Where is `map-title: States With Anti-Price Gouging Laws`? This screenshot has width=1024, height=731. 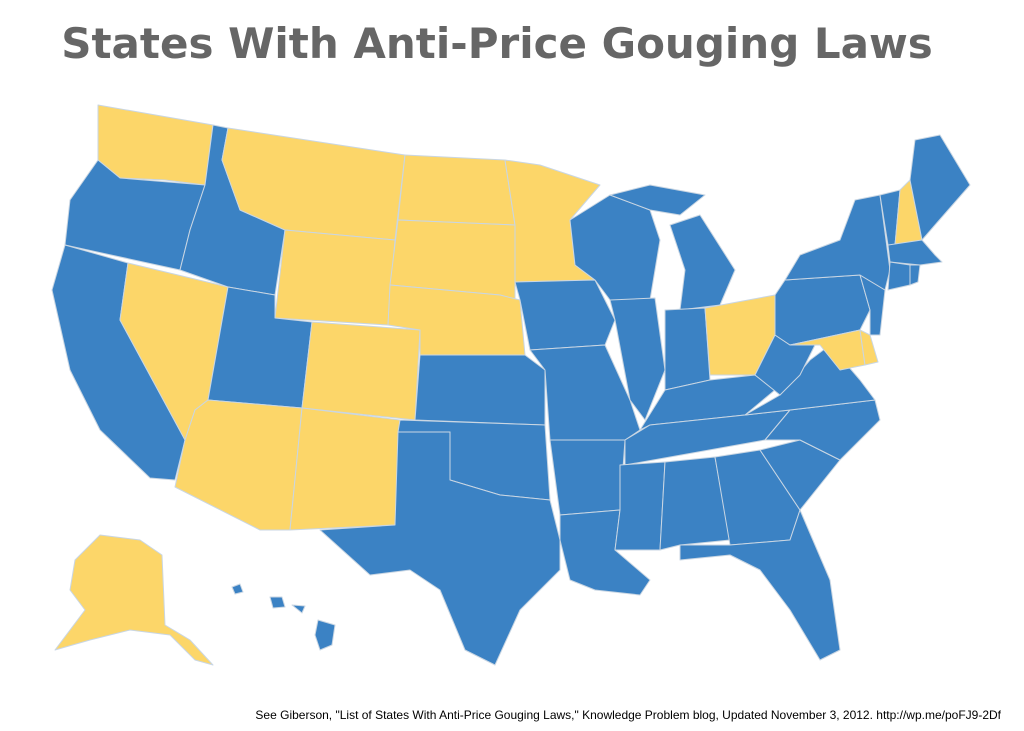 map-title: States With Anti-Price Gouging Laws is located at coordinates (497, 43).